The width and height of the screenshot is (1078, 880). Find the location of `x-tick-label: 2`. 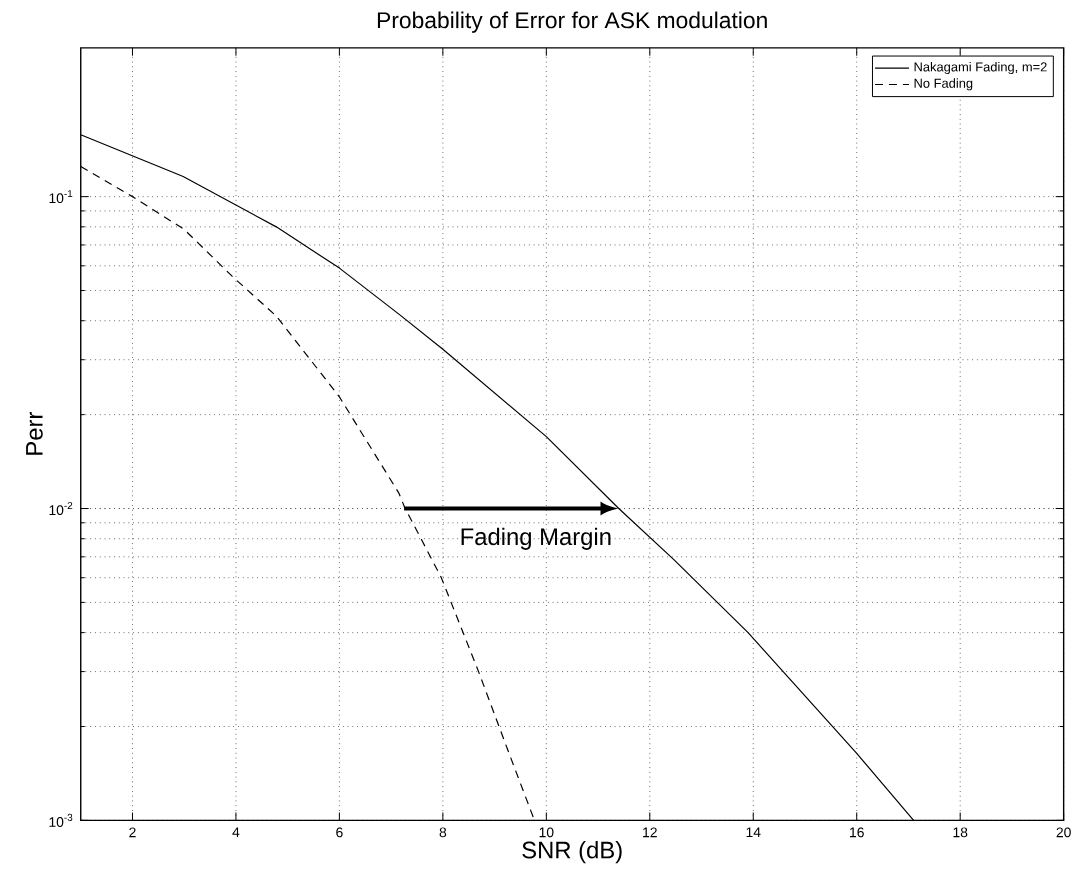

x-tick-label: 2 is located at coordinates (132, 832).